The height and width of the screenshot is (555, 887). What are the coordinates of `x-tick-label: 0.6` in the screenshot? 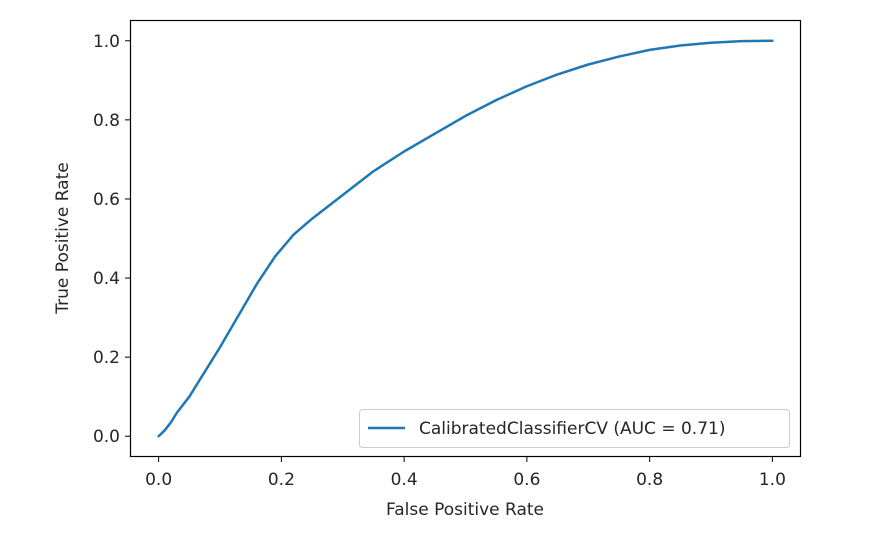 It's located at (526, 480).